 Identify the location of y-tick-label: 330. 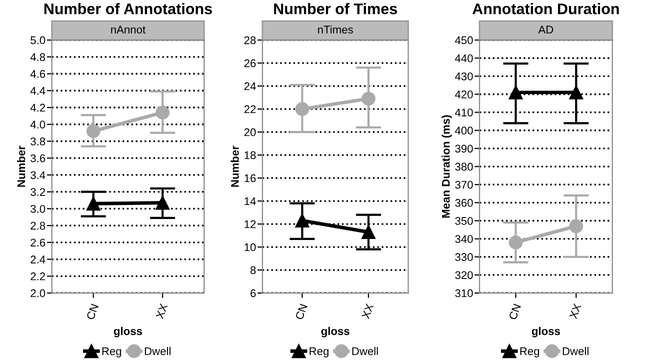
(464, 257).